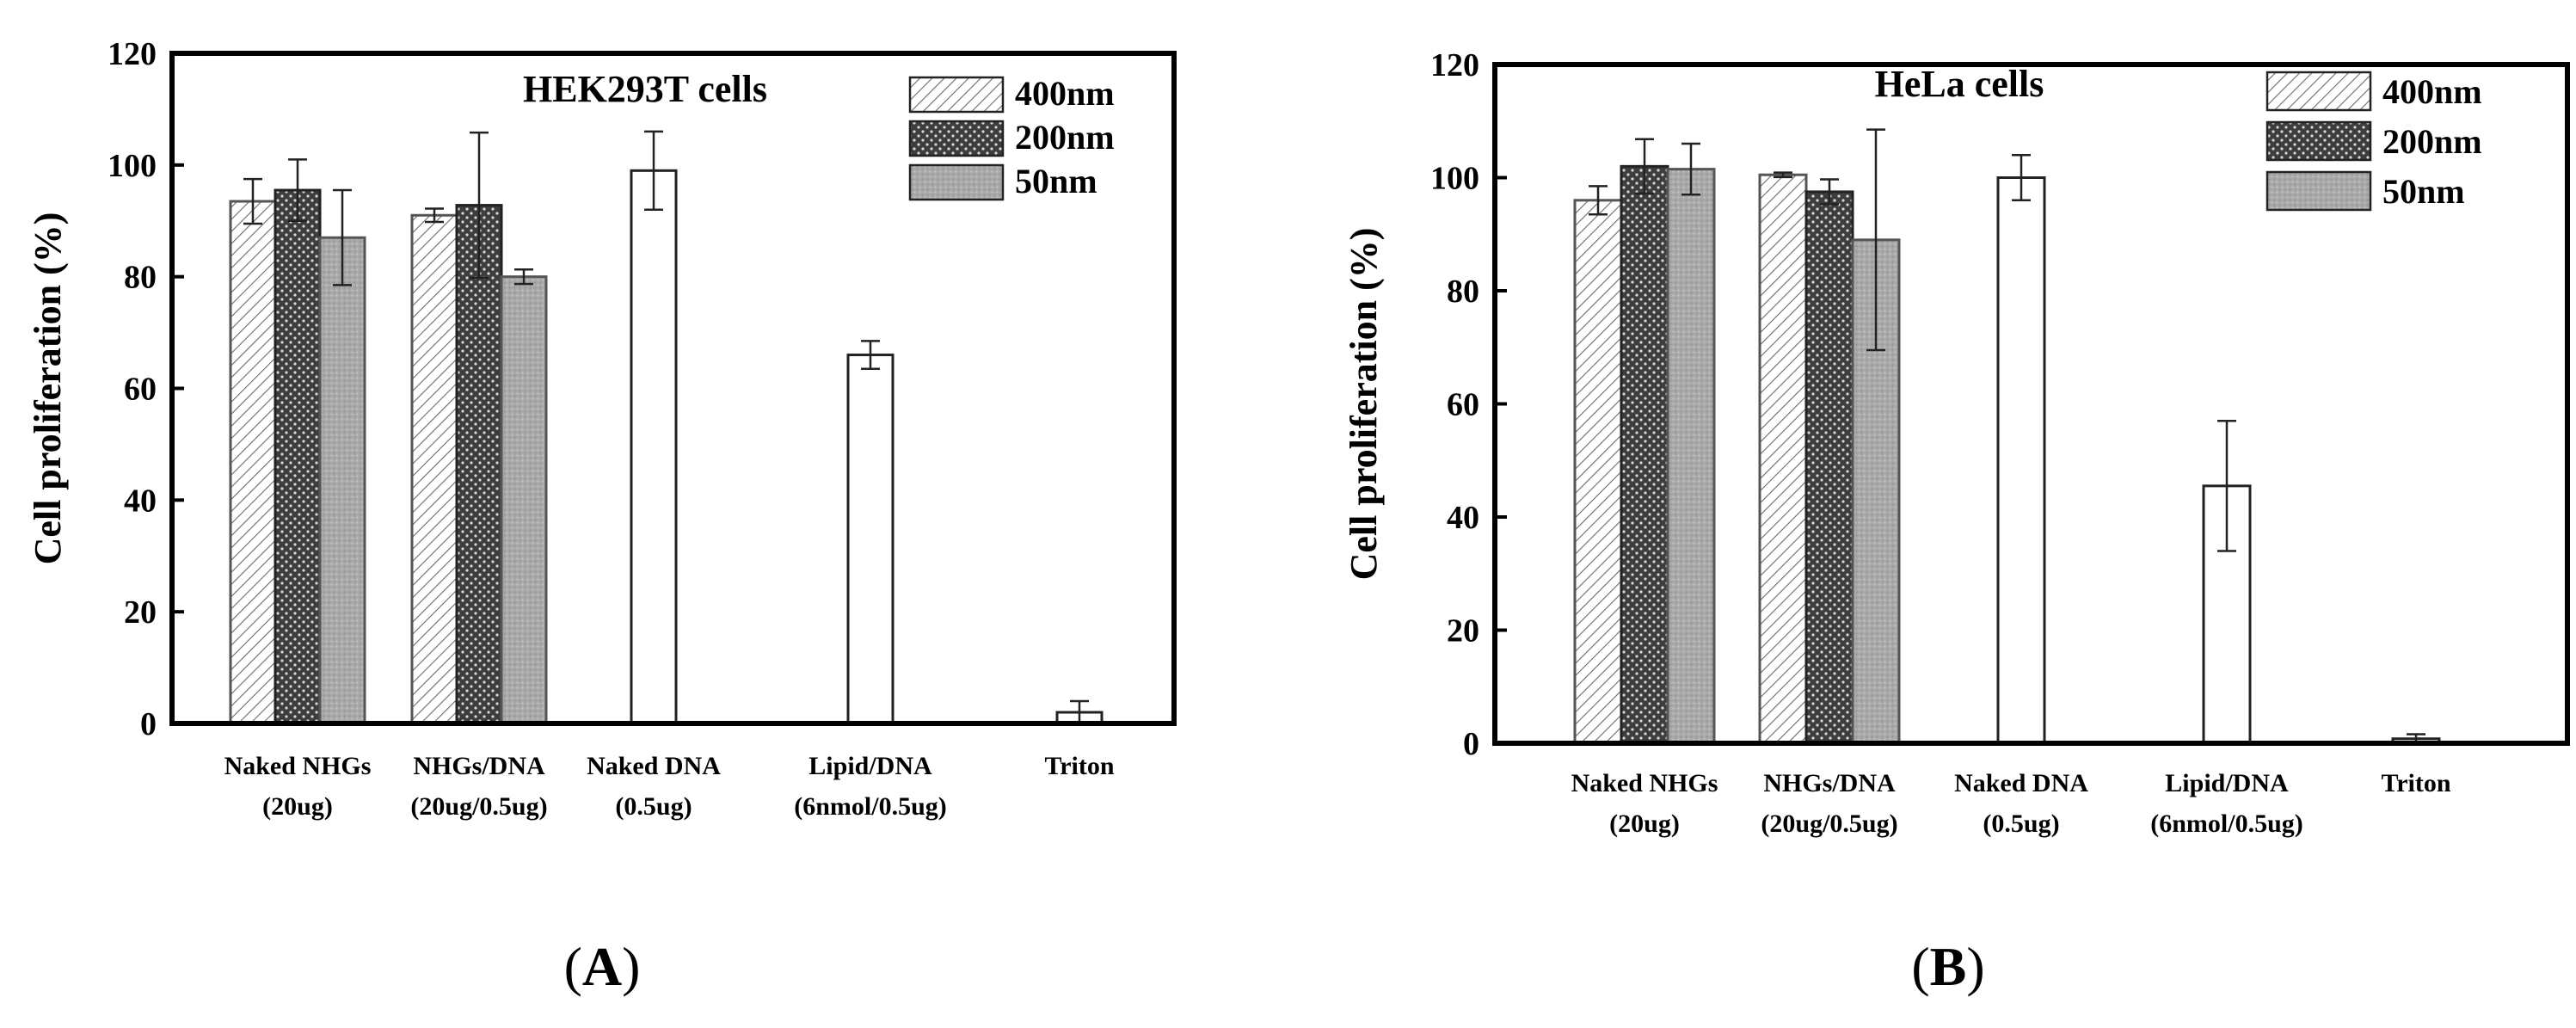  Describe the element at coordinates (645, 89) in the screenshot. I see `chart-title: HEK293T cells` at that location.